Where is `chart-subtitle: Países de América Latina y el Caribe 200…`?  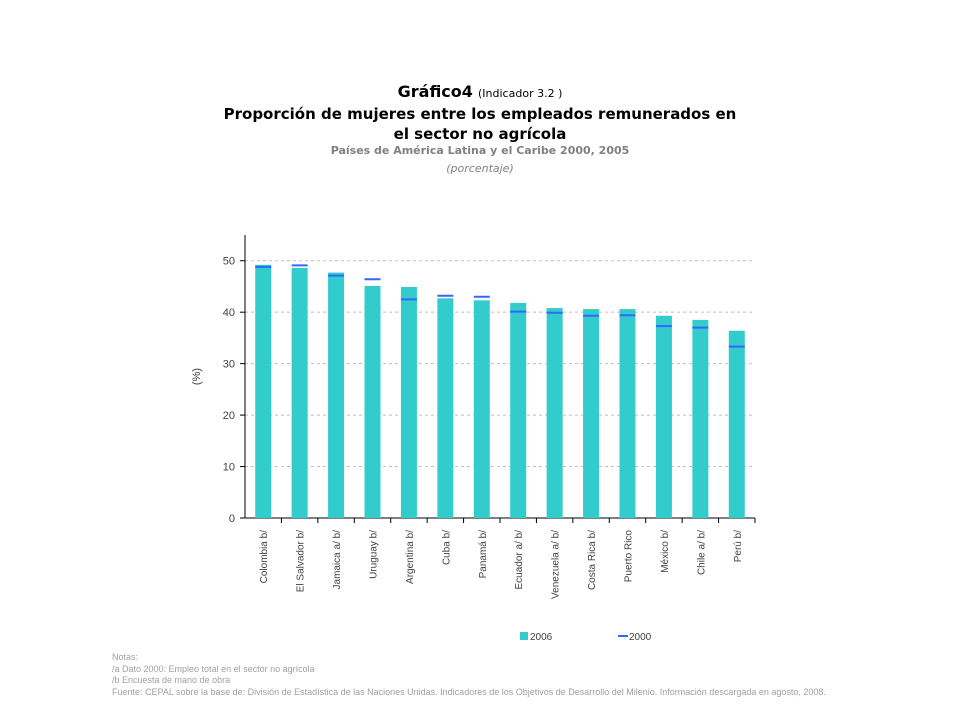
chart-subtitle: Países de América Latina y el Caribe 200… is located at coordinates (480, 150).